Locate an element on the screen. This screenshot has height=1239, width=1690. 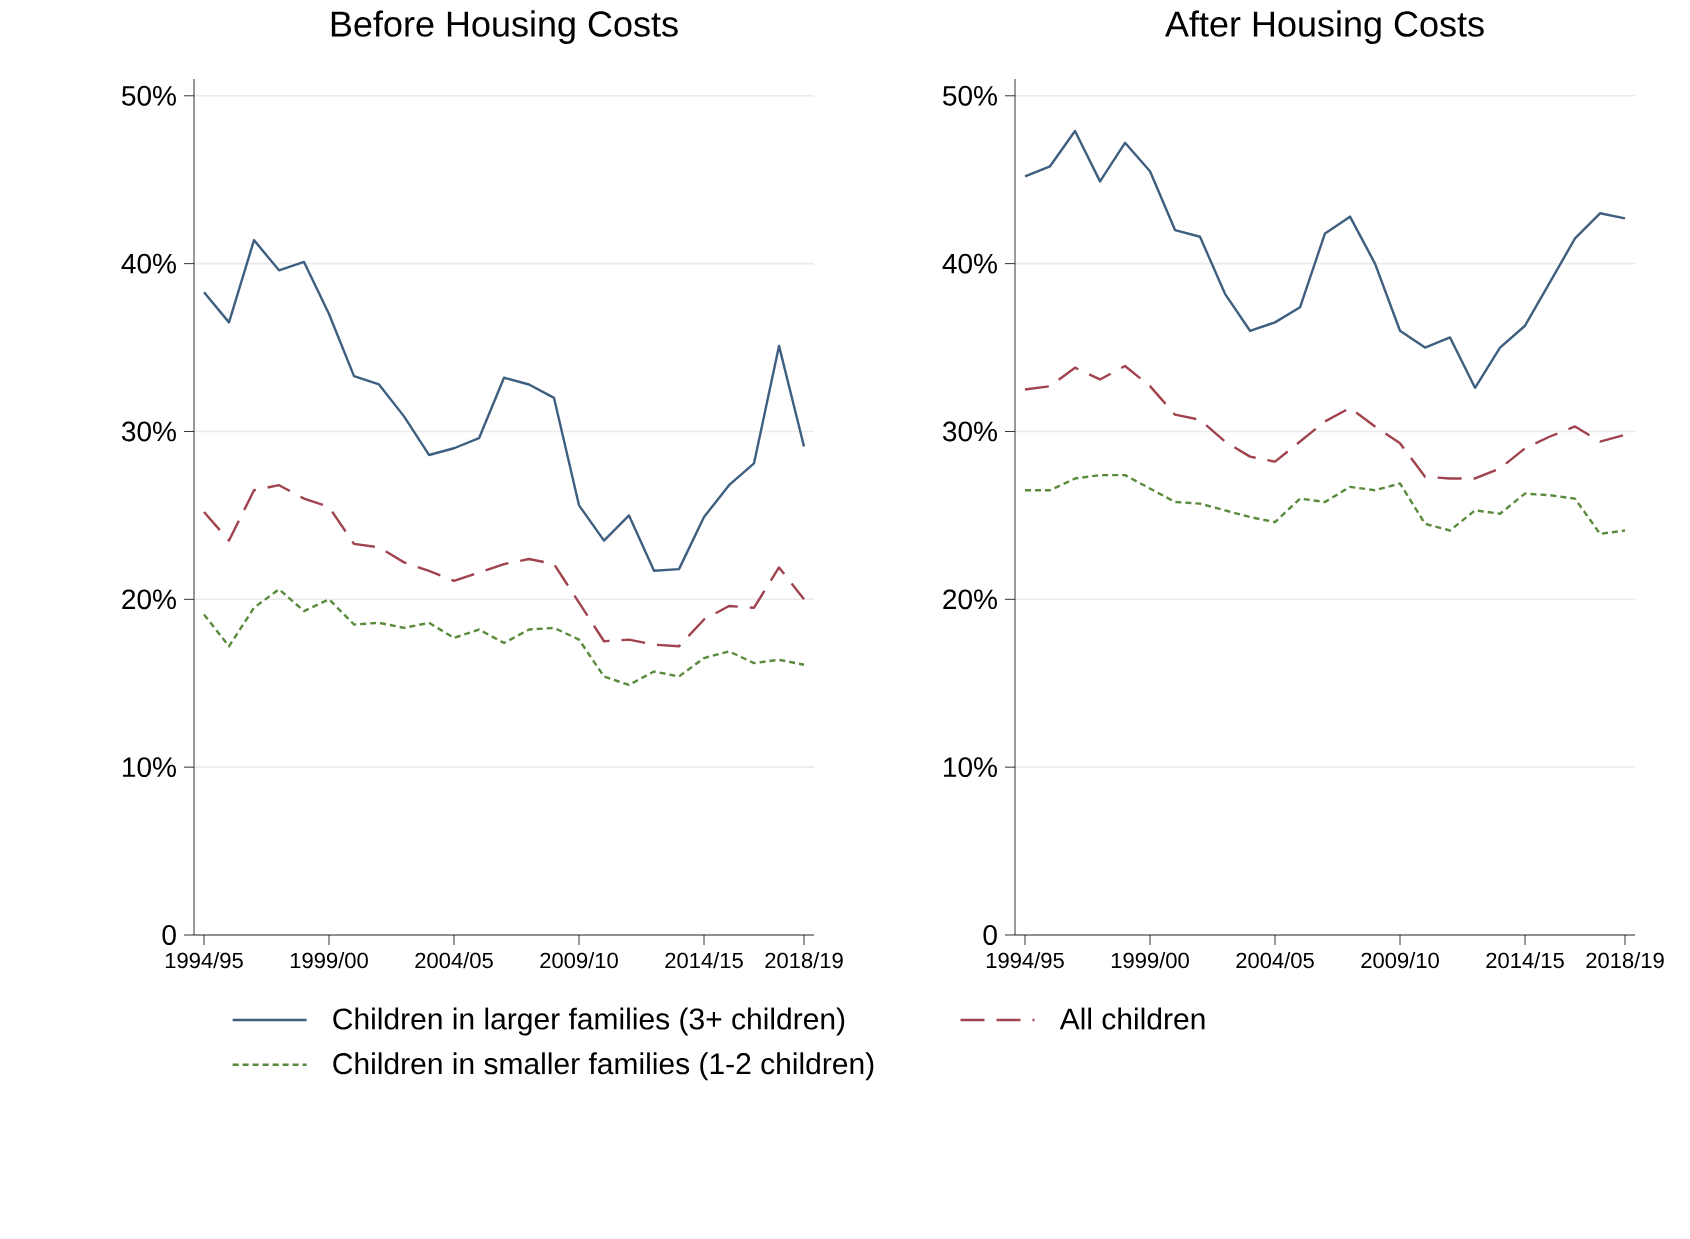
legend-label: Children in larger families (3+ children) is located at coordinates (589, 1021).